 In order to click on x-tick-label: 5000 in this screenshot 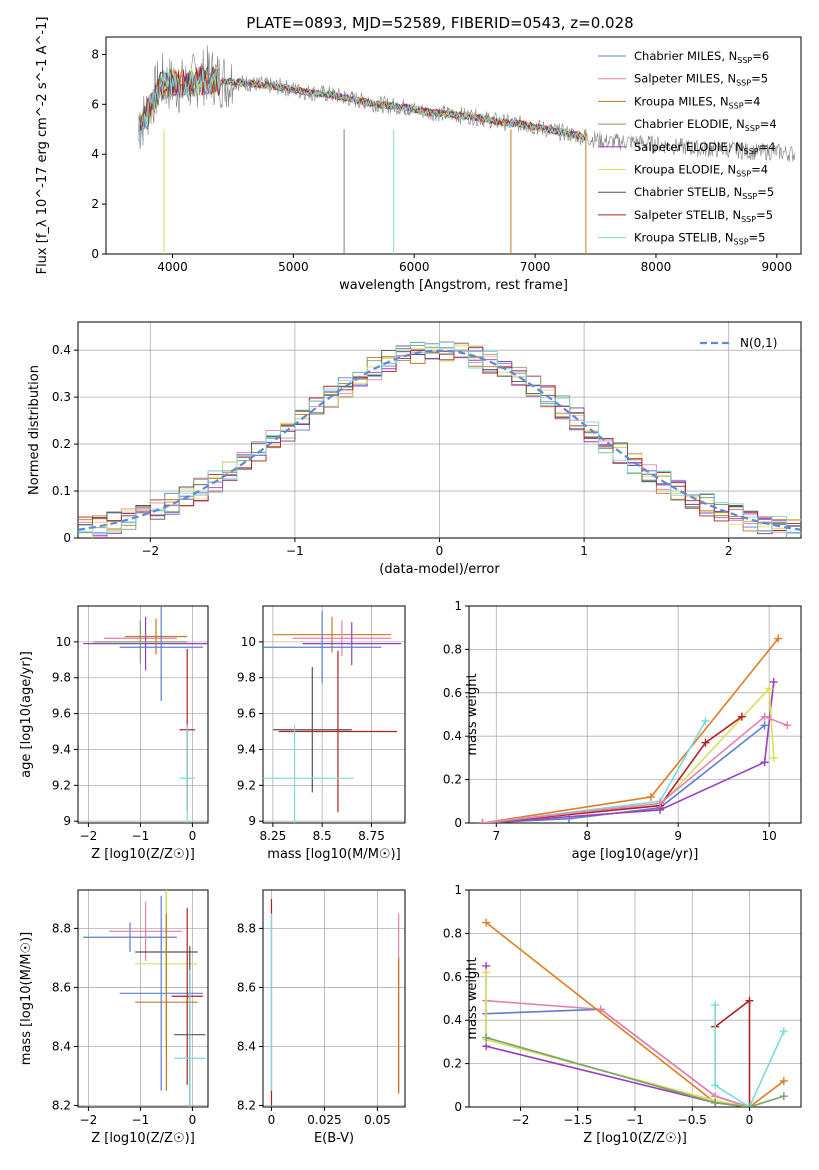, I will do `click(293, 267)`.